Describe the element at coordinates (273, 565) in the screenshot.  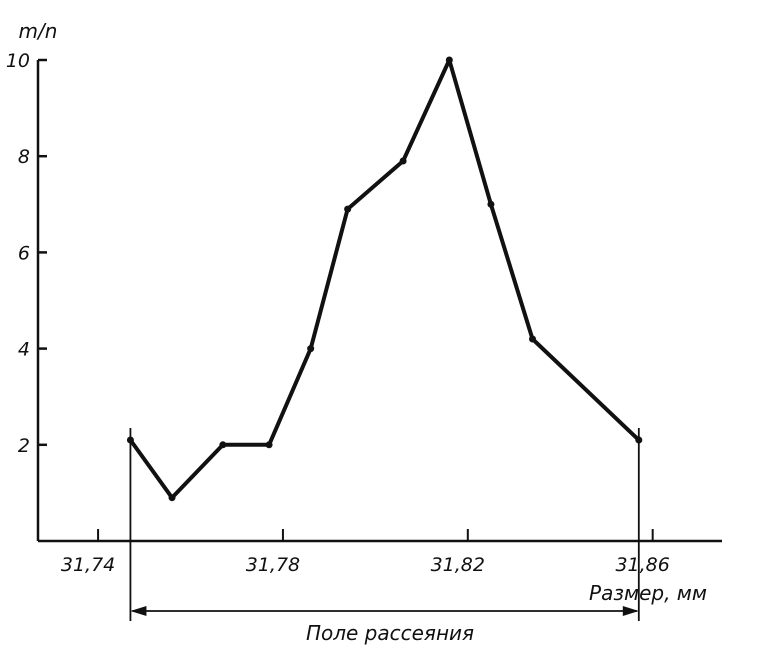
I see `x-tick-label: 31,78` at that location.